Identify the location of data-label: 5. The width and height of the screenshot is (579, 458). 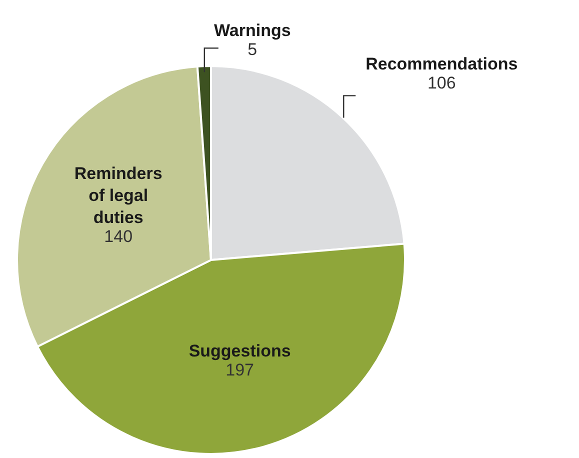
(253, 49).